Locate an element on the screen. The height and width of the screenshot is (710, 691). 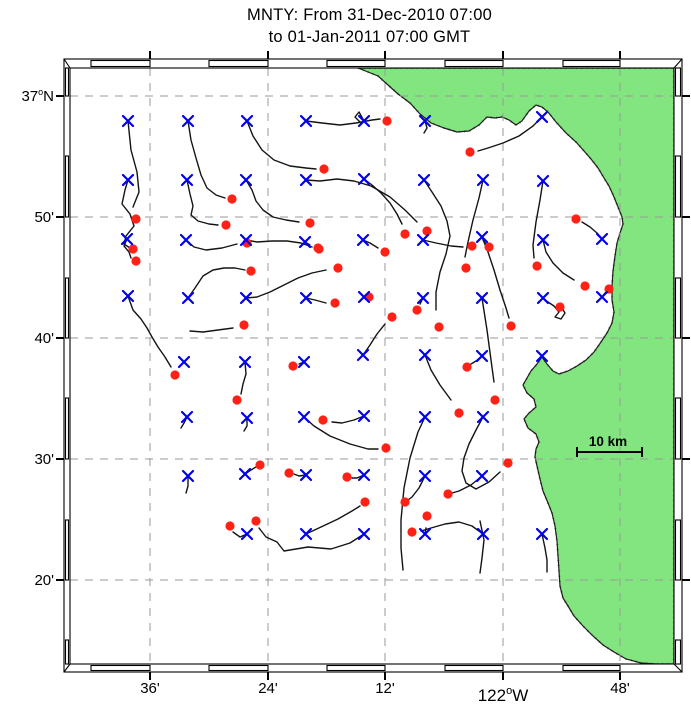
axis-tick-label: 40' is located at coordinates (44, 338).